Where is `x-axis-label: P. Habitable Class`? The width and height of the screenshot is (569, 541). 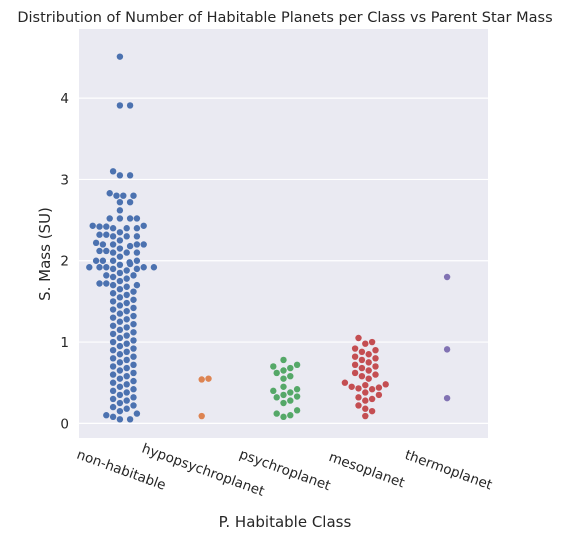 x-axis-label: P. Habitable Class is located at coordinates (285, 522).